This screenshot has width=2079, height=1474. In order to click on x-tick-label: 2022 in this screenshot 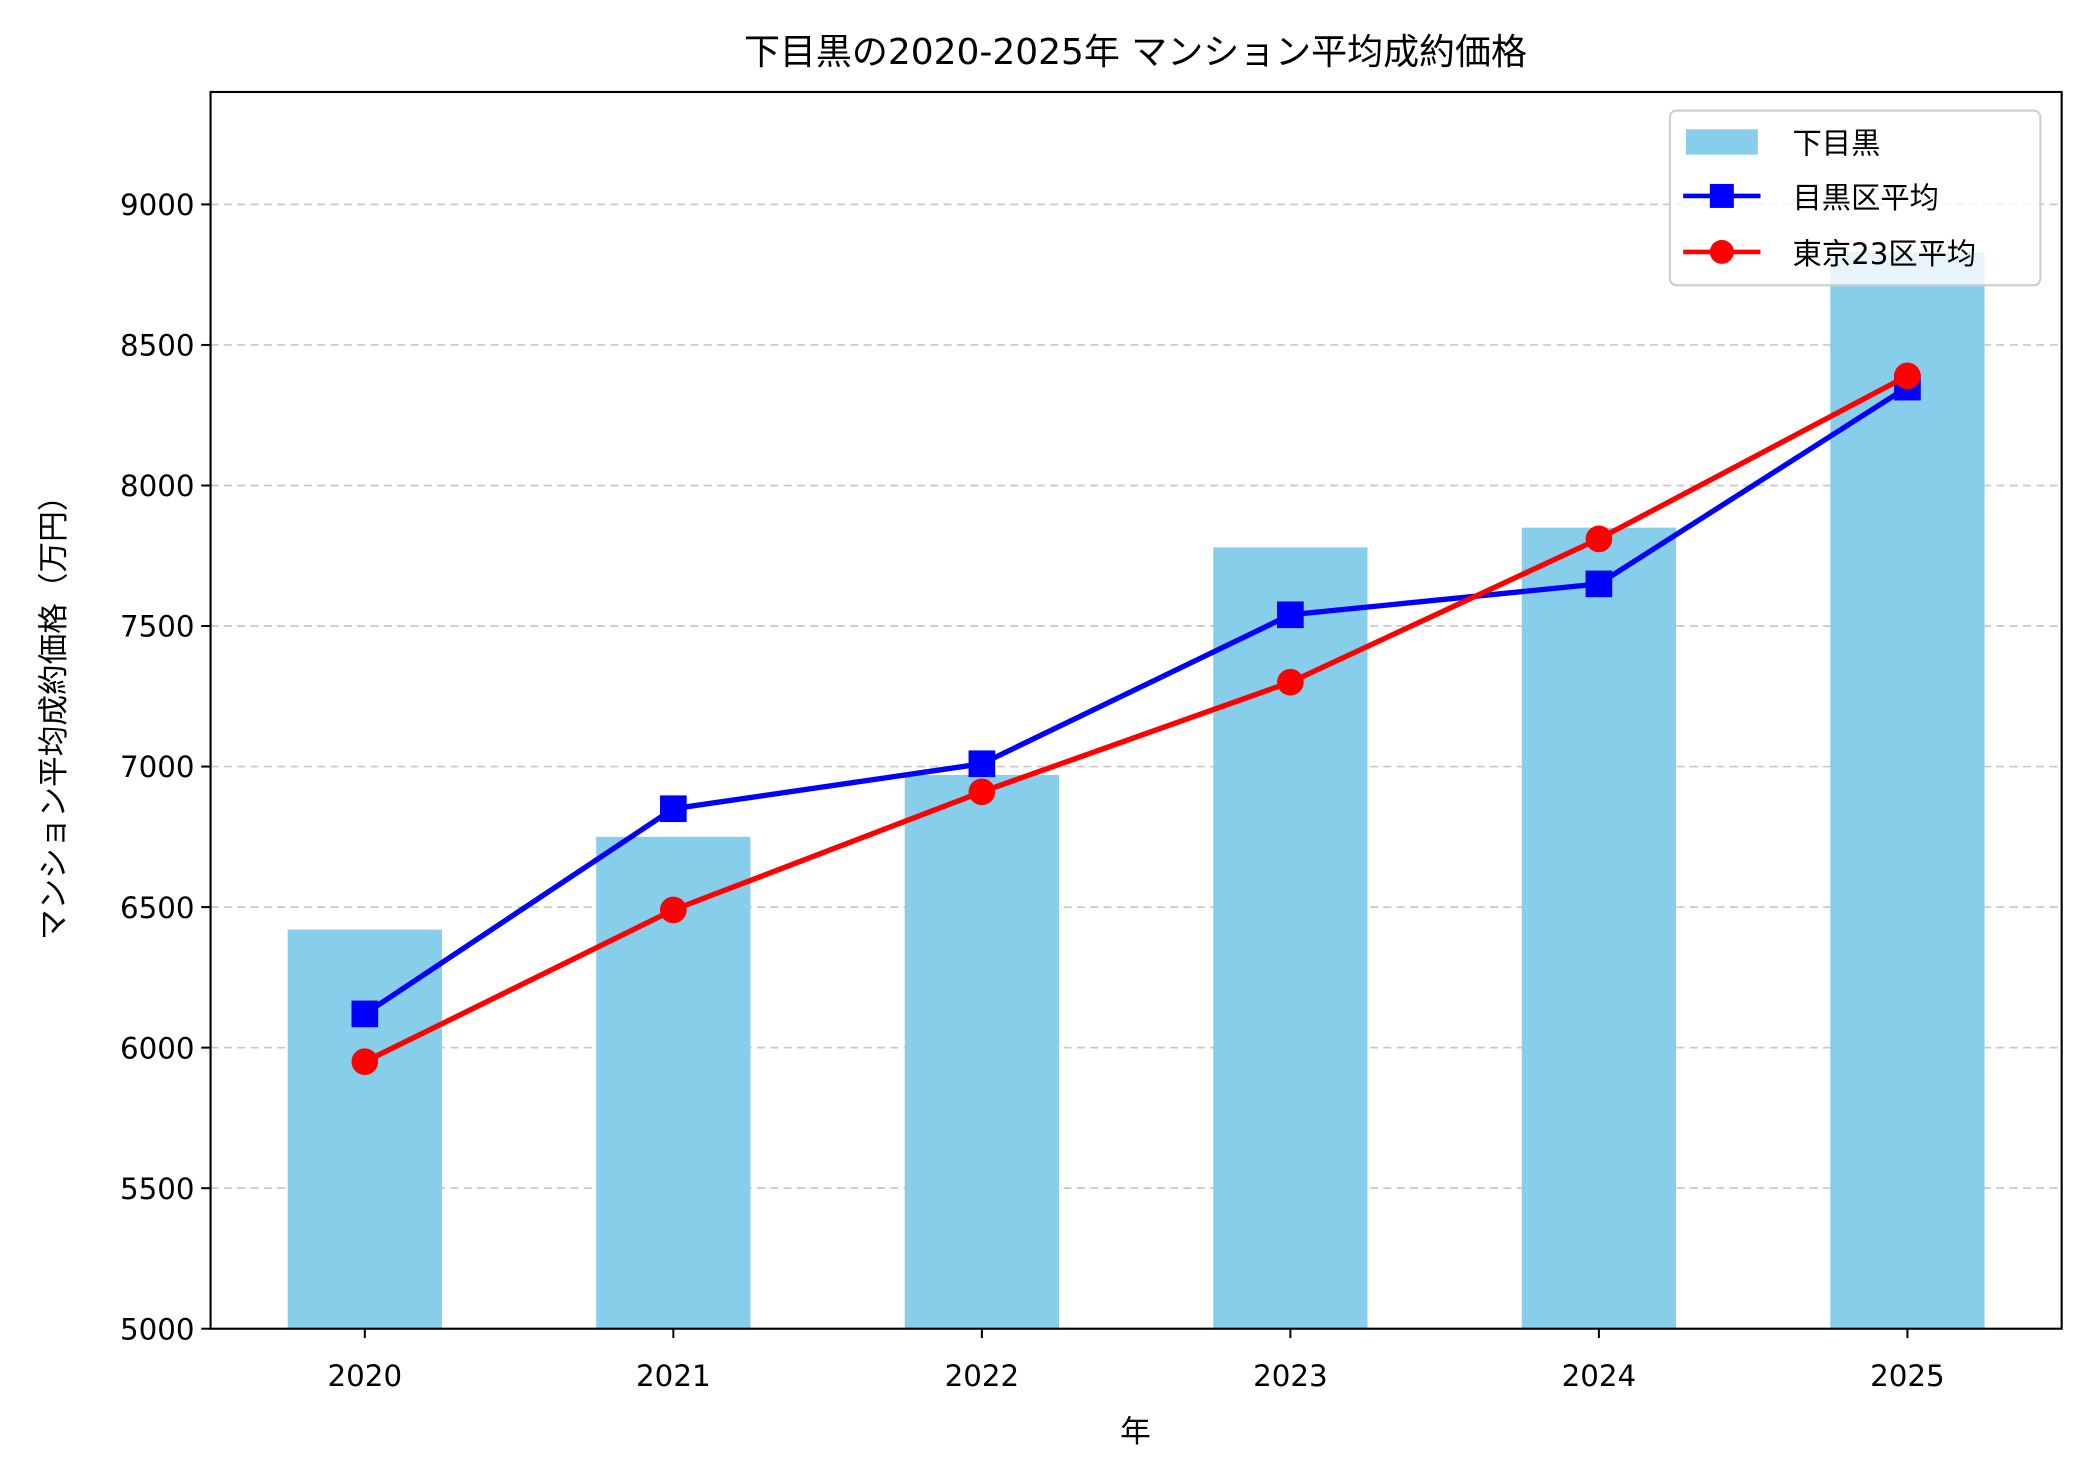, I will do `click(982, 1376)`.